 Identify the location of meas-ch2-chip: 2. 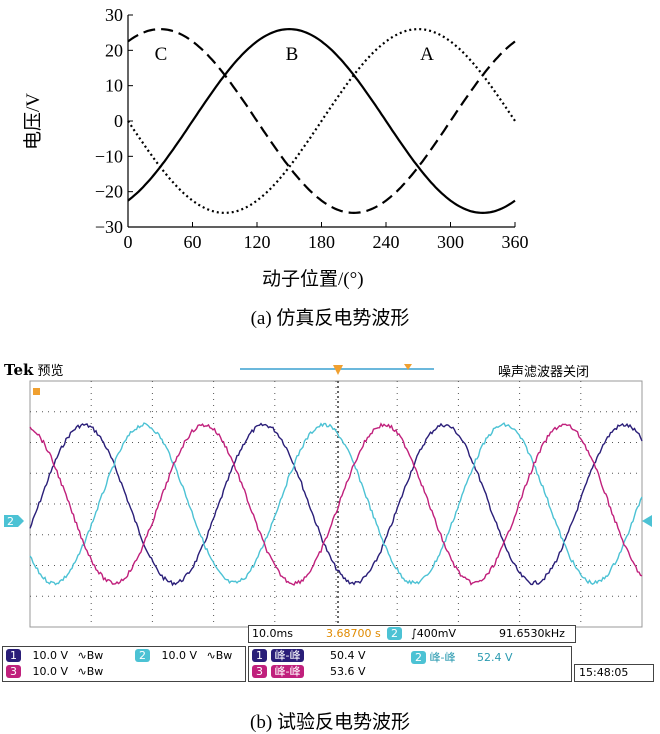
(418, 657).